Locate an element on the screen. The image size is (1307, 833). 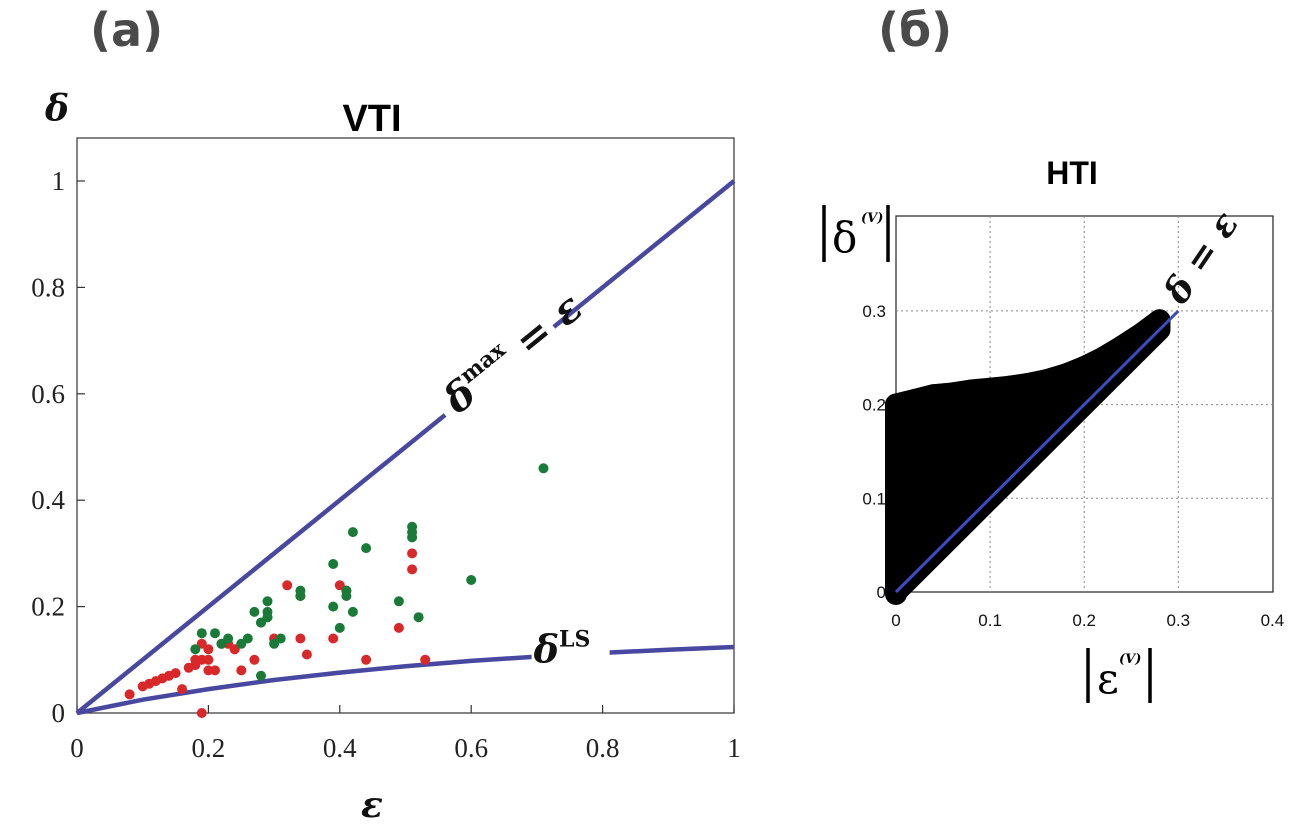
panel-label-a: (a) is located at coordinates (126, 30).